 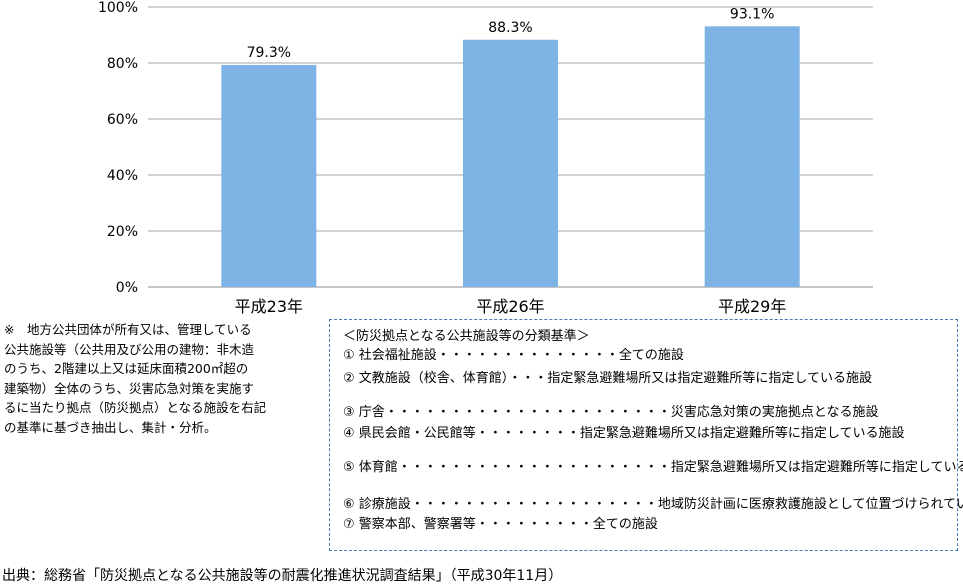 I want to click on x-category-label: 平成26年, so click(x=510, y=306).